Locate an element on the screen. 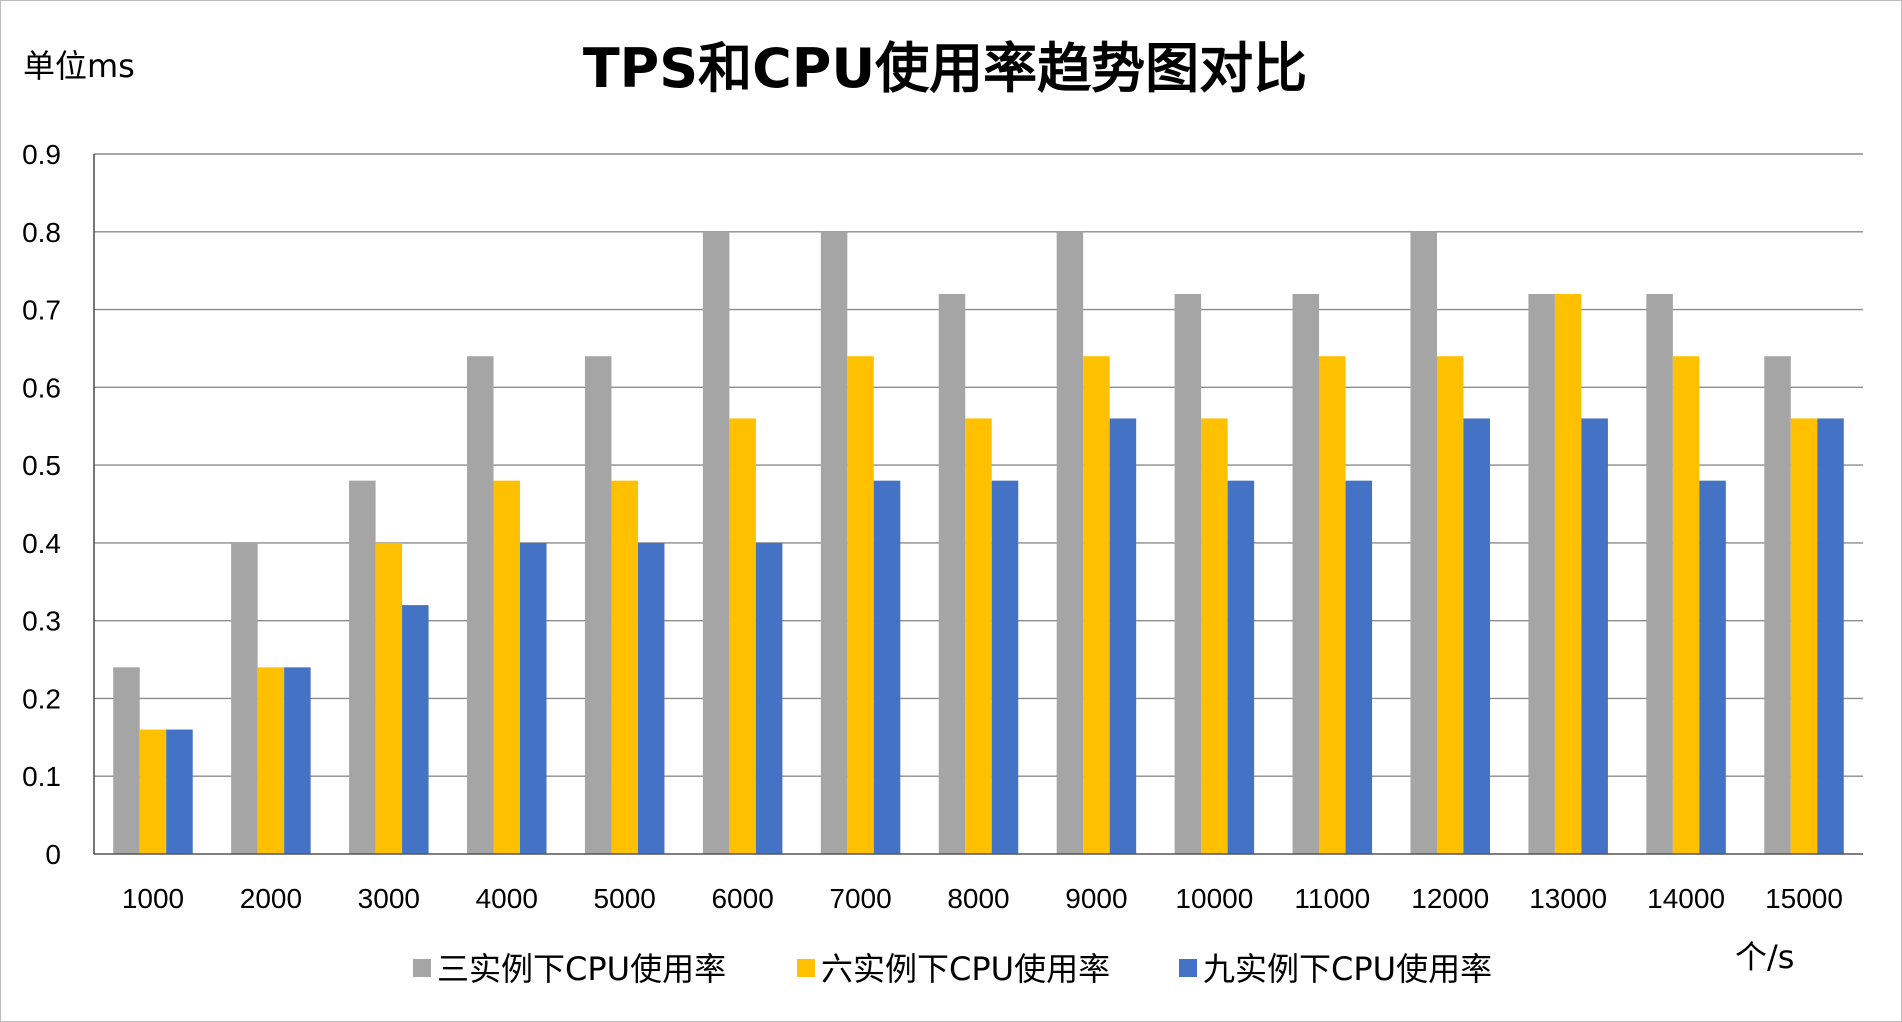 This screenshot has width=1902, height=1022. y-tick-label: 0.6 is located at coordinates (41, 387).